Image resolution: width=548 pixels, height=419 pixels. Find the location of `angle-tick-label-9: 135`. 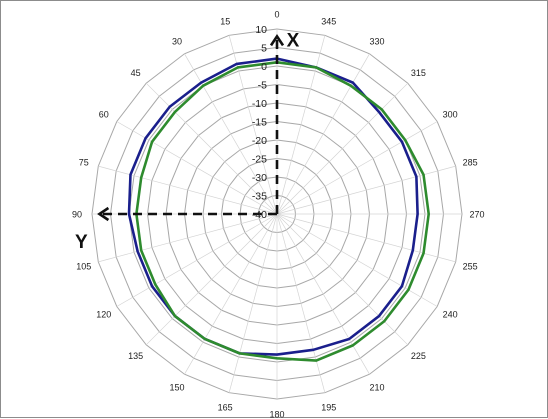

angle-tick-label-9: 135 is located at coordinates (135, 356).